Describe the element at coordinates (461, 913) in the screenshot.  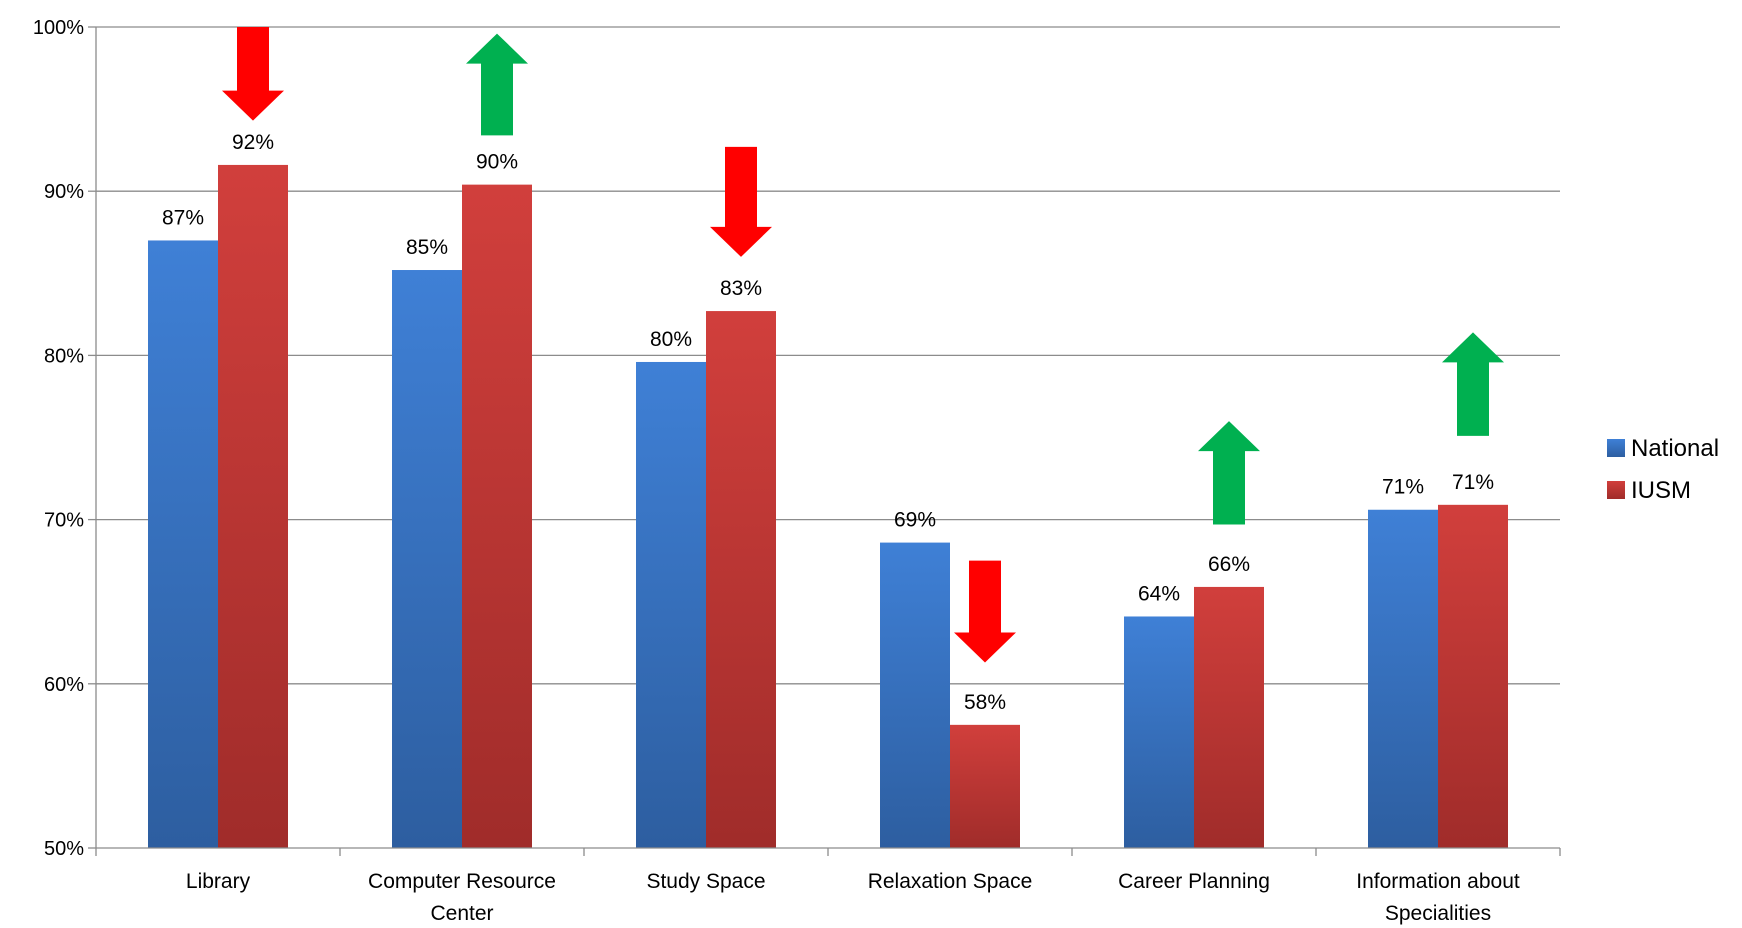
I see `category-label: Center` at that location.